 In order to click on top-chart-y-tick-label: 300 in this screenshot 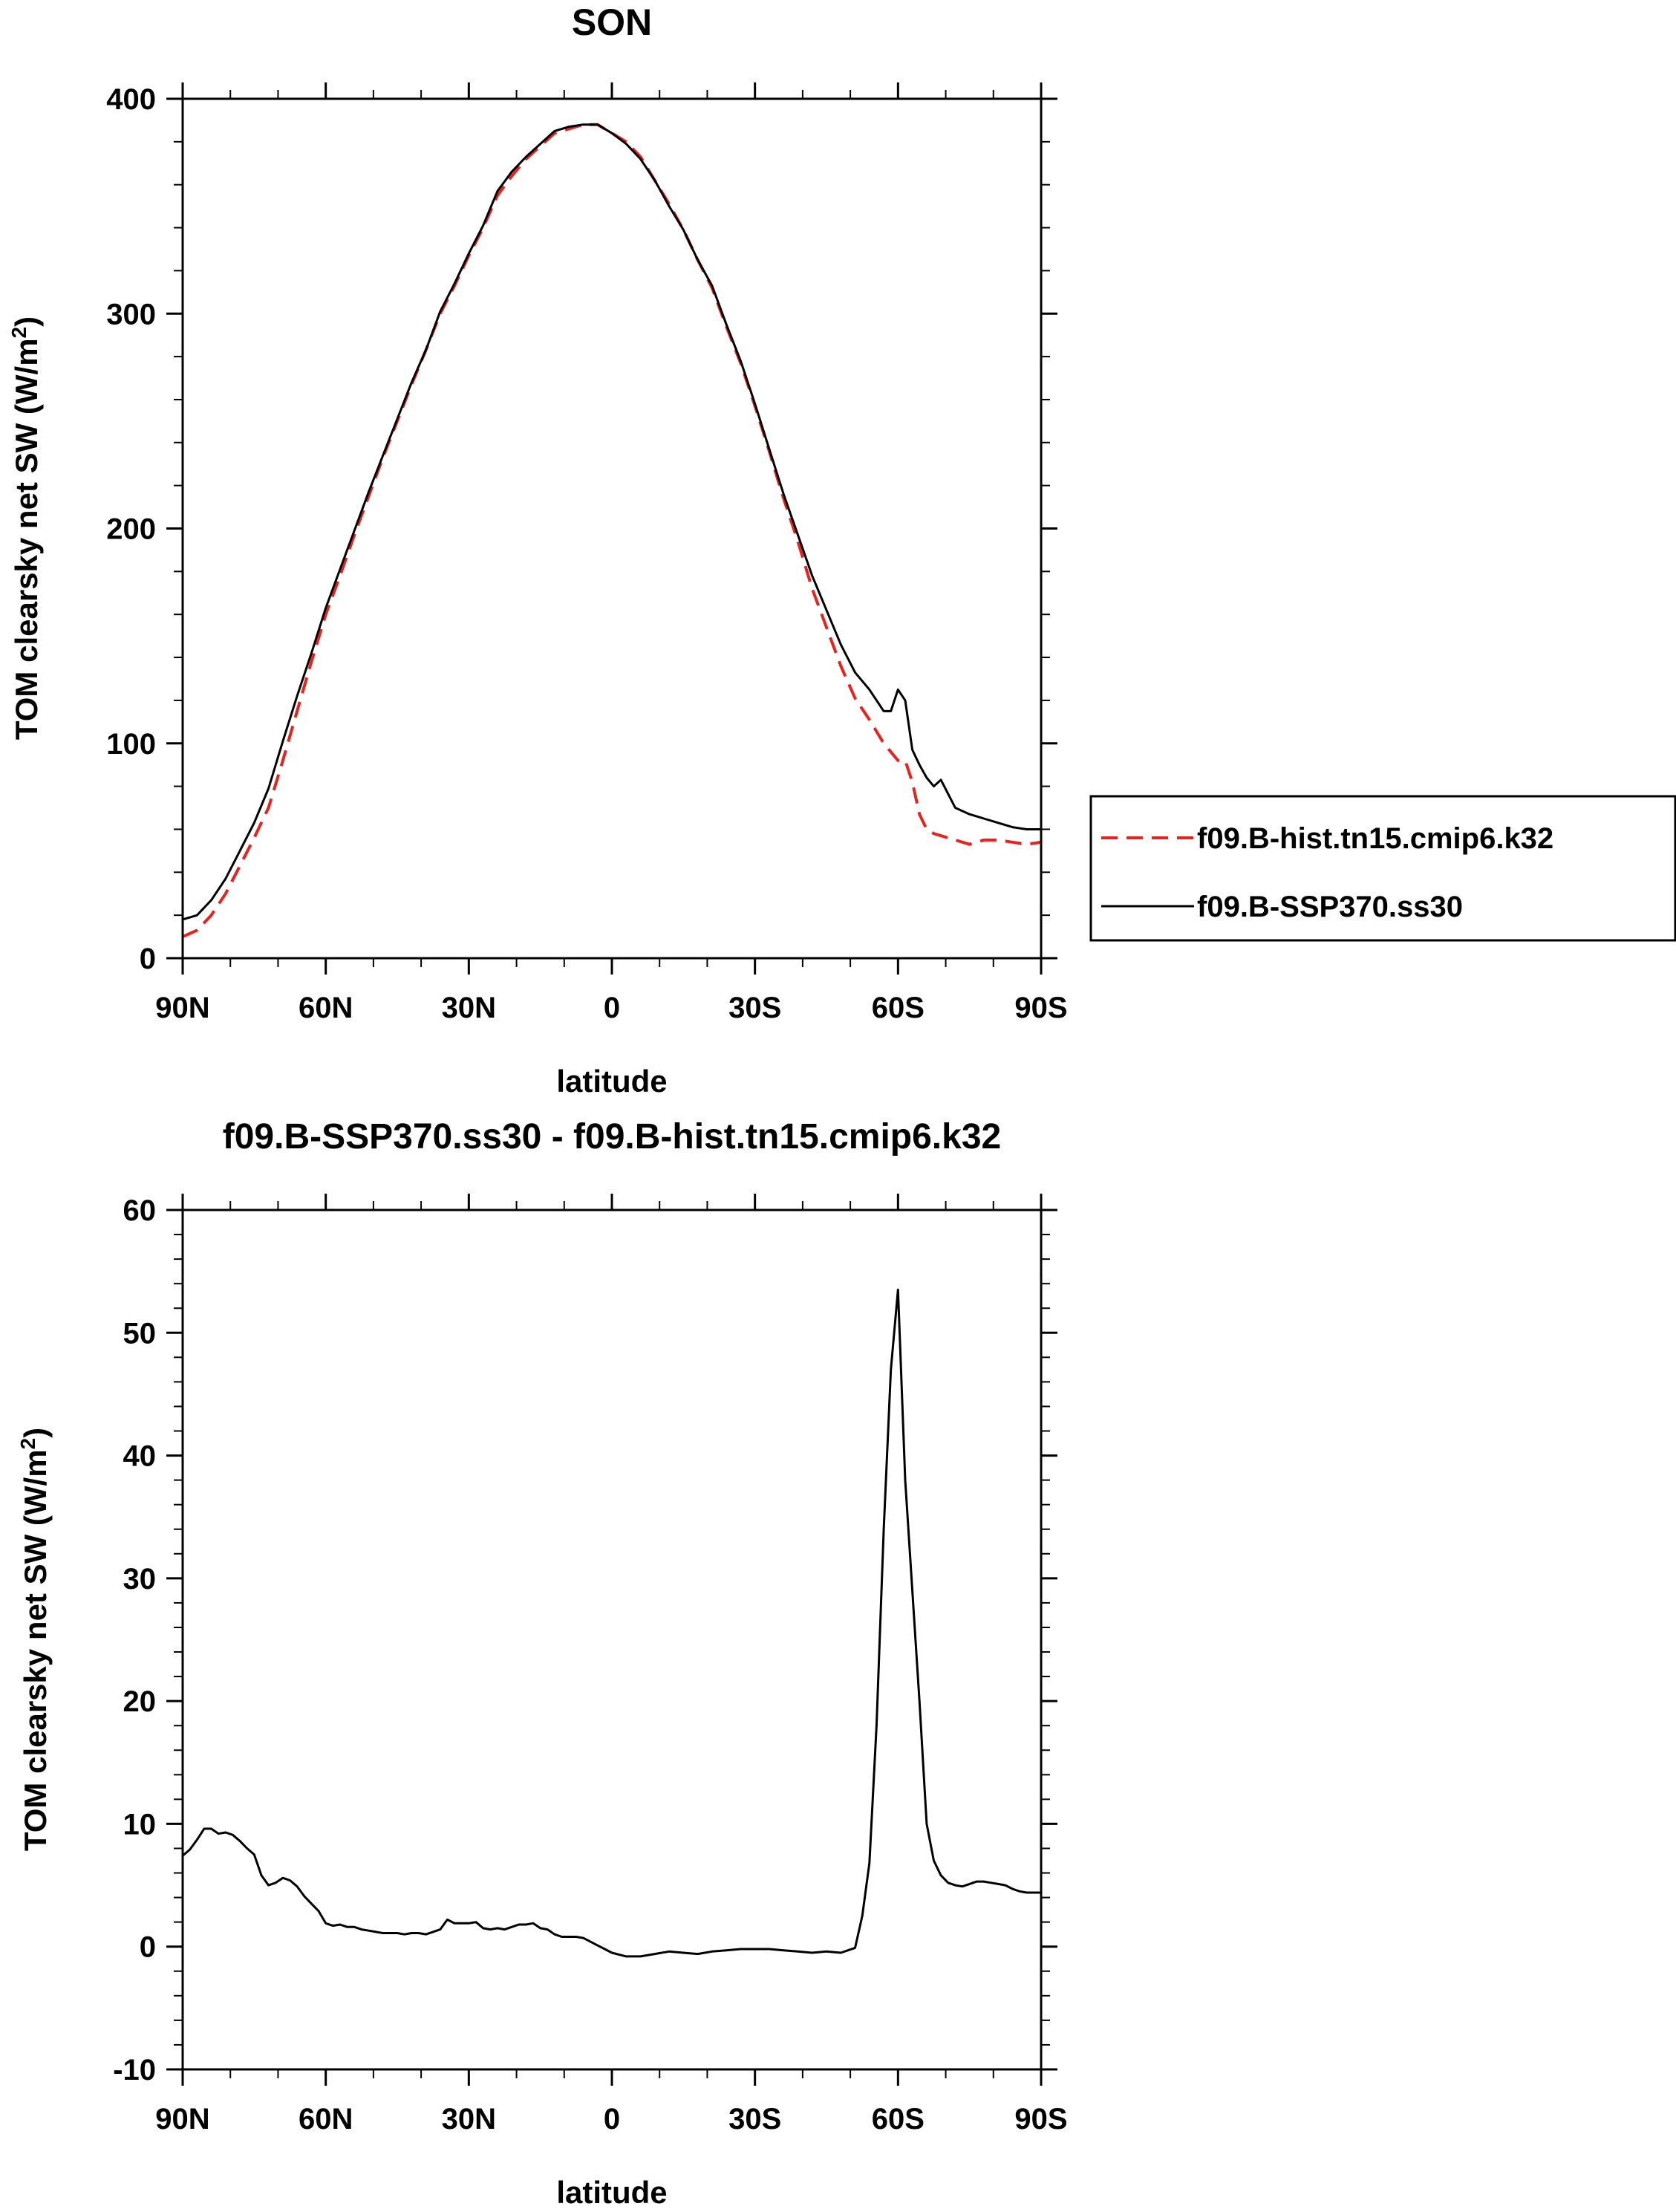, I will do `click(131, 314)`.